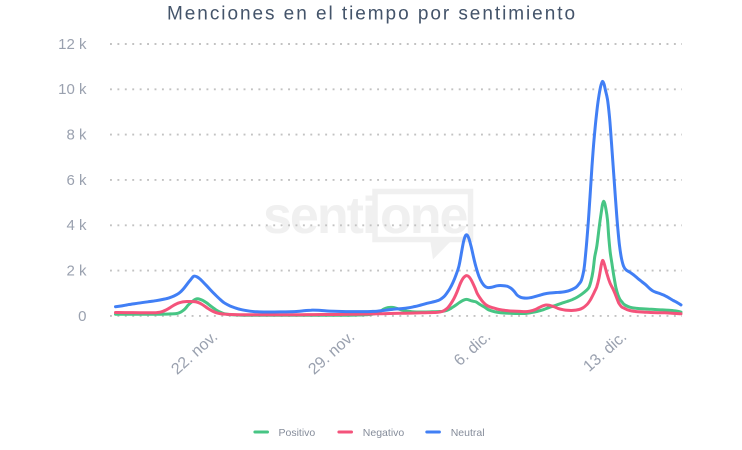  I want to click on svg-text: 4 k, so click(76, 225).